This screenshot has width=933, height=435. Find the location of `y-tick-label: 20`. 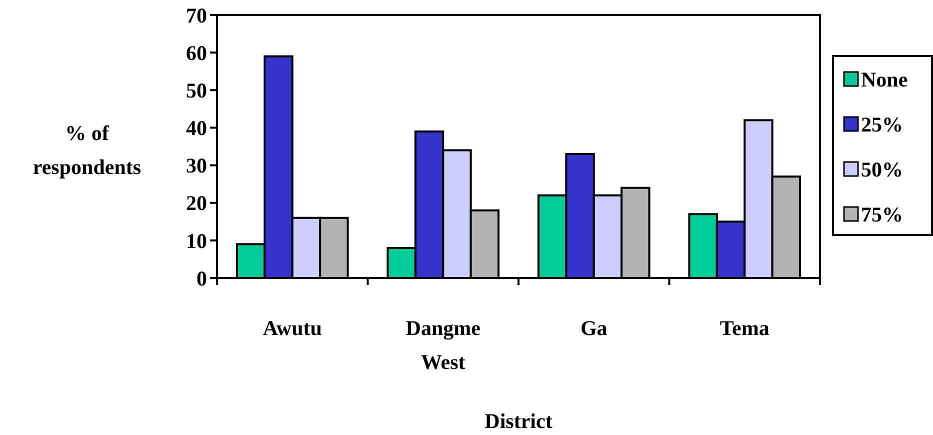

y-tick-label: 20 is located at coordinates (196, 203).